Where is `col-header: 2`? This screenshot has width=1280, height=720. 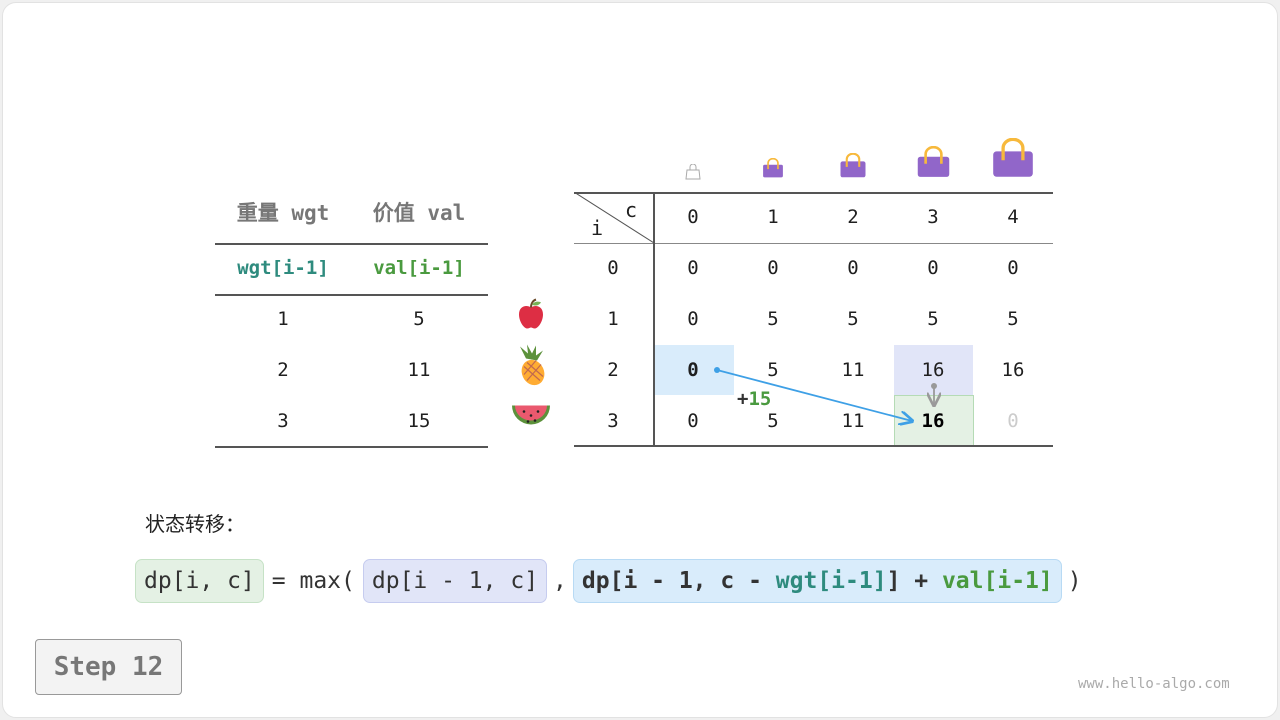
col-header: 2 is located at coordinates (853, 217).